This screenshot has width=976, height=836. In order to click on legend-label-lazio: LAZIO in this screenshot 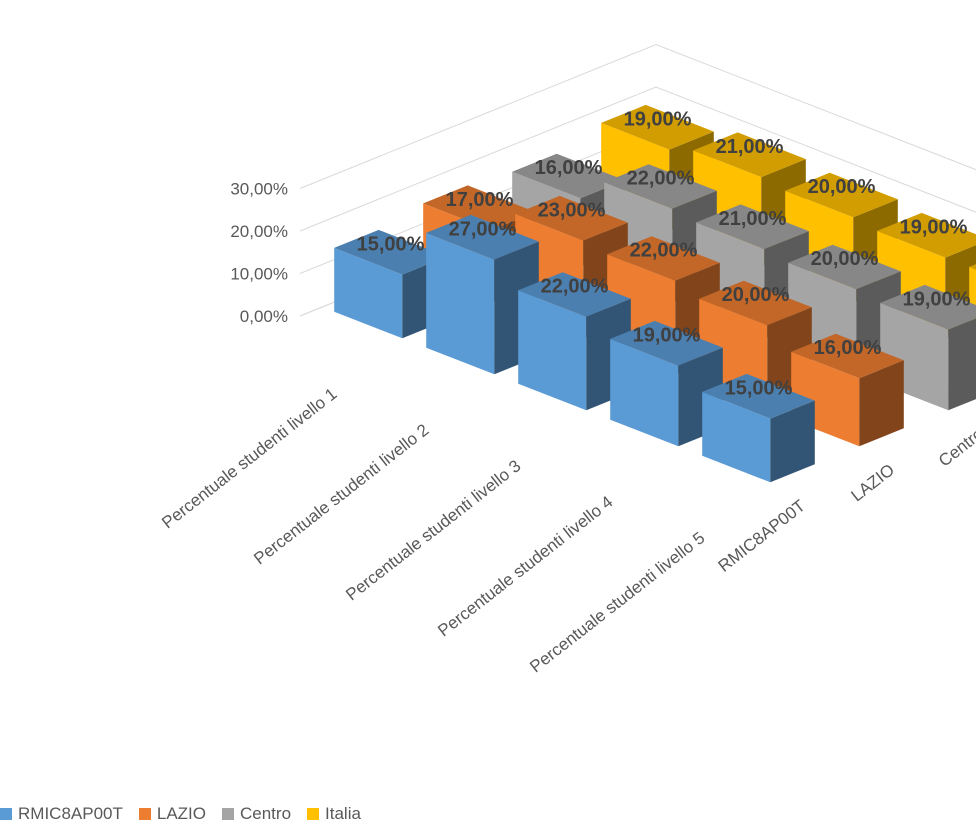, I will do `click(181, 813)`.